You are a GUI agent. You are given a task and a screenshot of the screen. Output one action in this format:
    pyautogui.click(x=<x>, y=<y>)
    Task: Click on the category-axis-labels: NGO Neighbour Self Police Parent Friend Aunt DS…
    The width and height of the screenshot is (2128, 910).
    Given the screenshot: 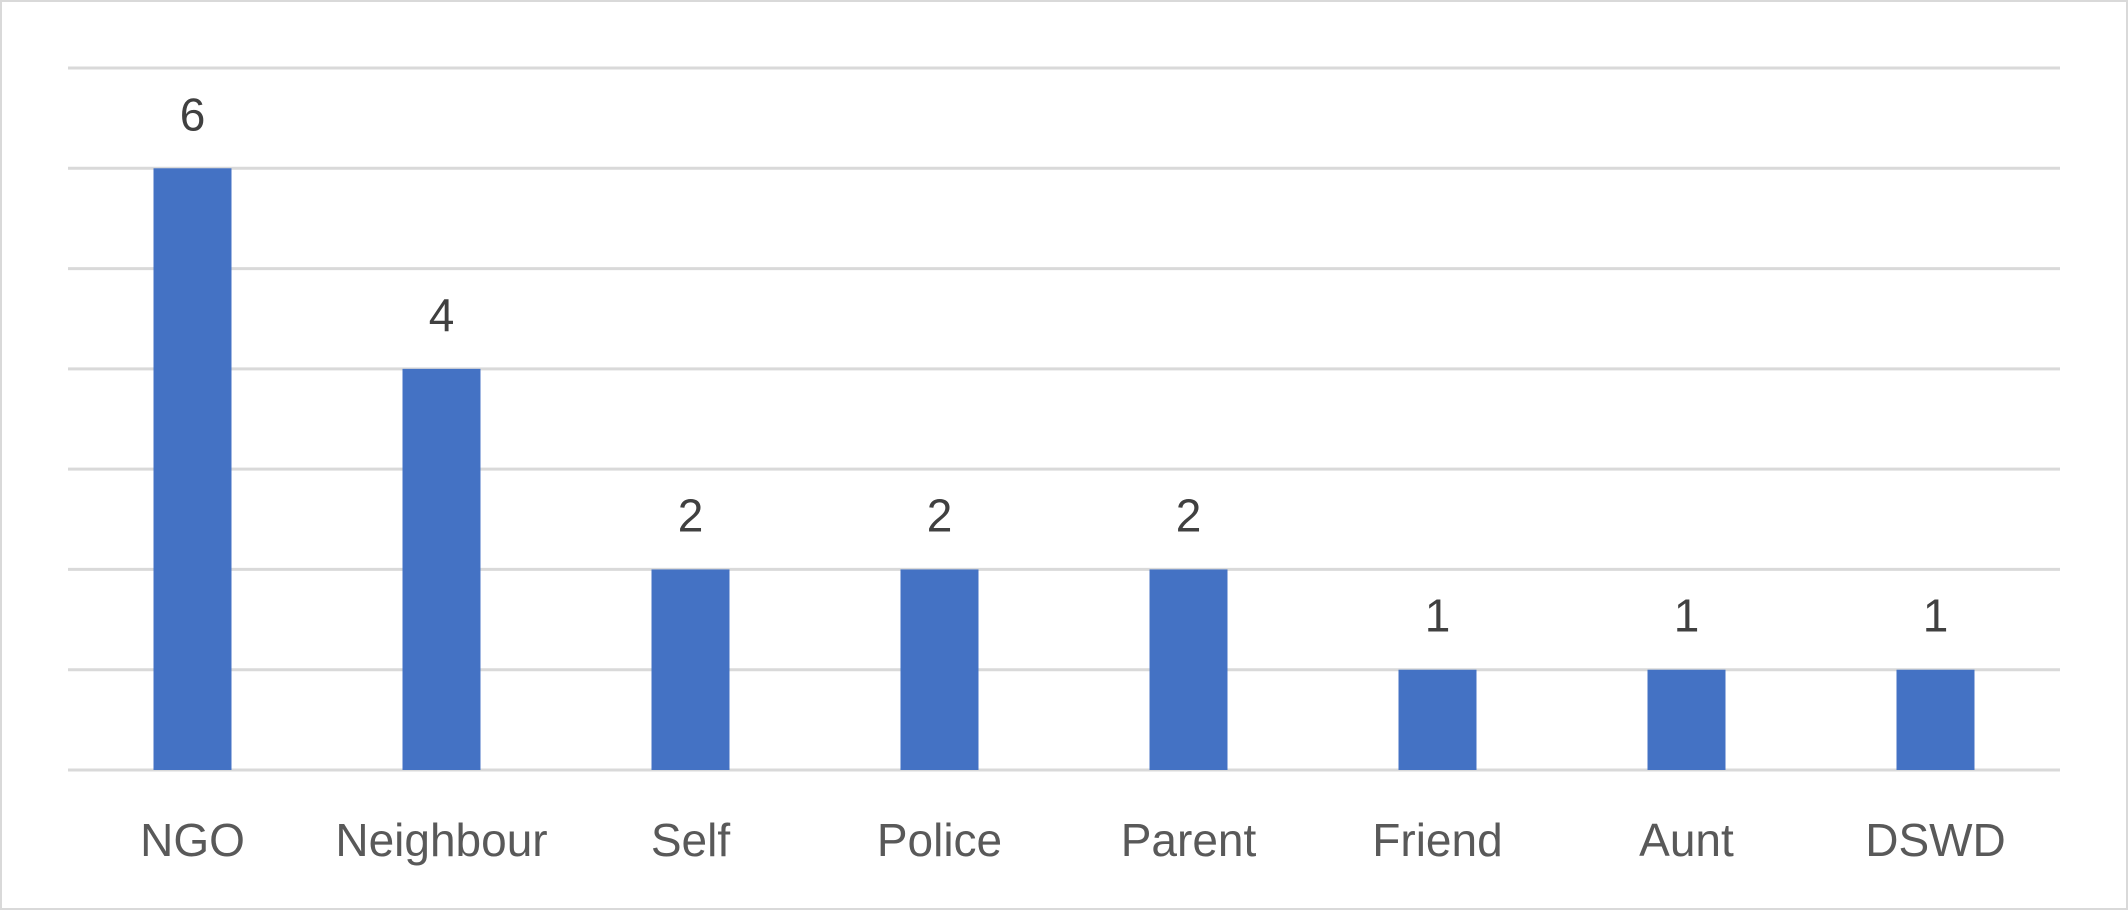 What is the action you would take?
    pyautogui.click(x=1073, y=840)
    